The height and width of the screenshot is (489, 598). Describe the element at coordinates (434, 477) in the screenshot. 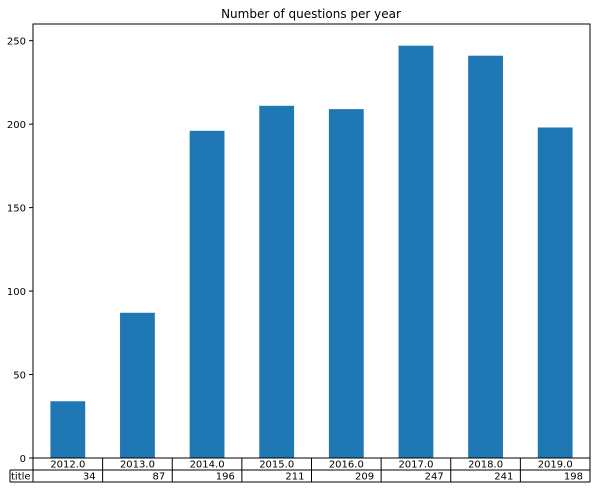

I see `table-cell: 247` at that location.